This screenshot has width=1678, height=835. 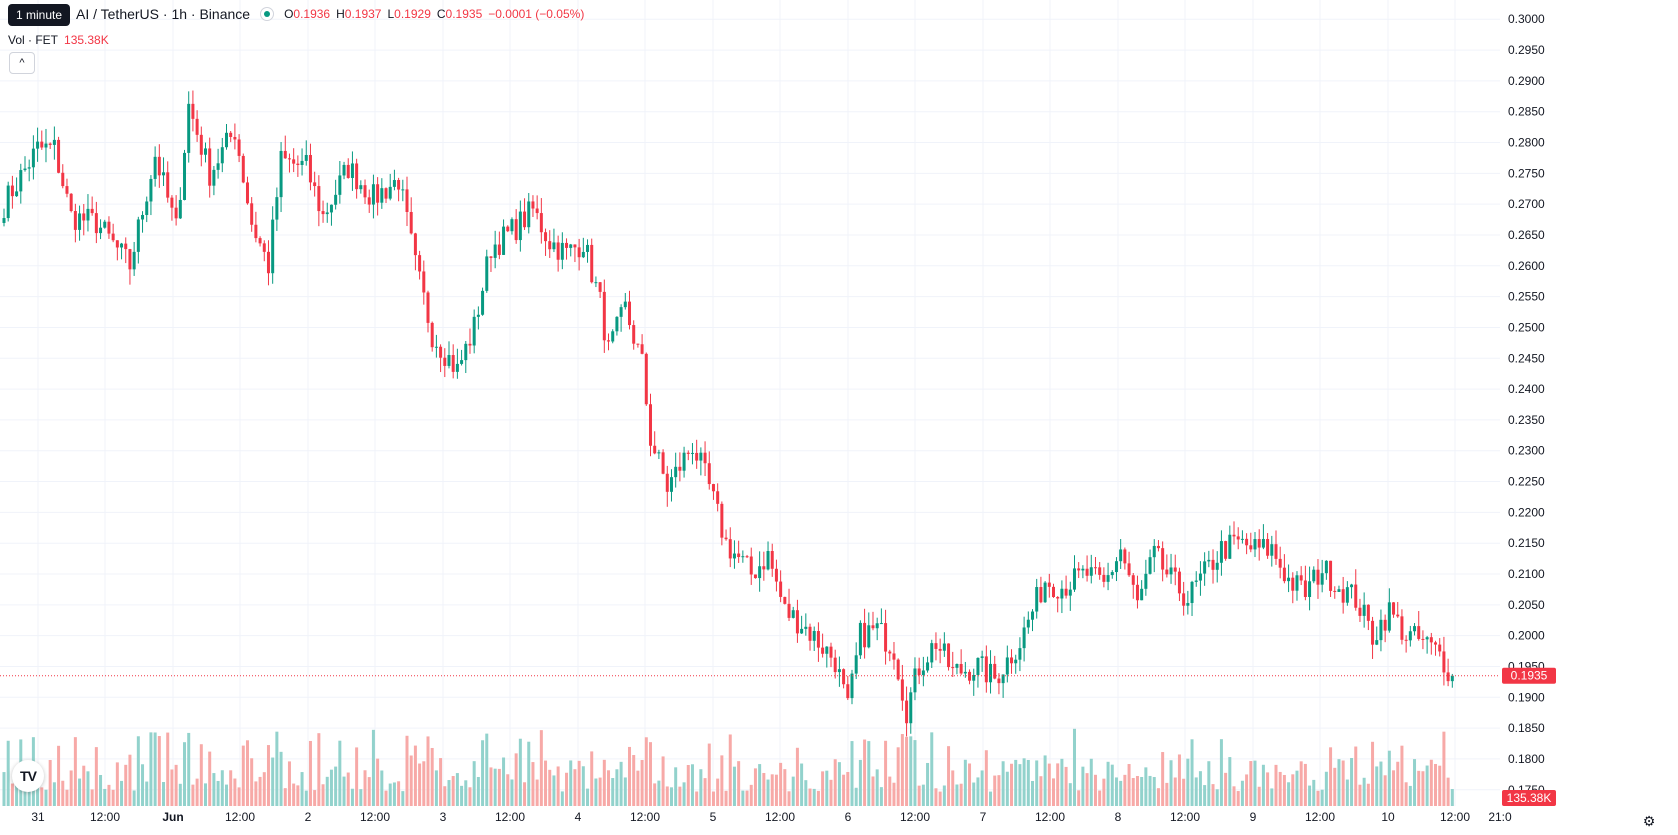 What do you see at coordinates (536, 14) in the screenshot?
I see `change-value: −0.0001 (−0.05%)` at bounding box center [536, 14].